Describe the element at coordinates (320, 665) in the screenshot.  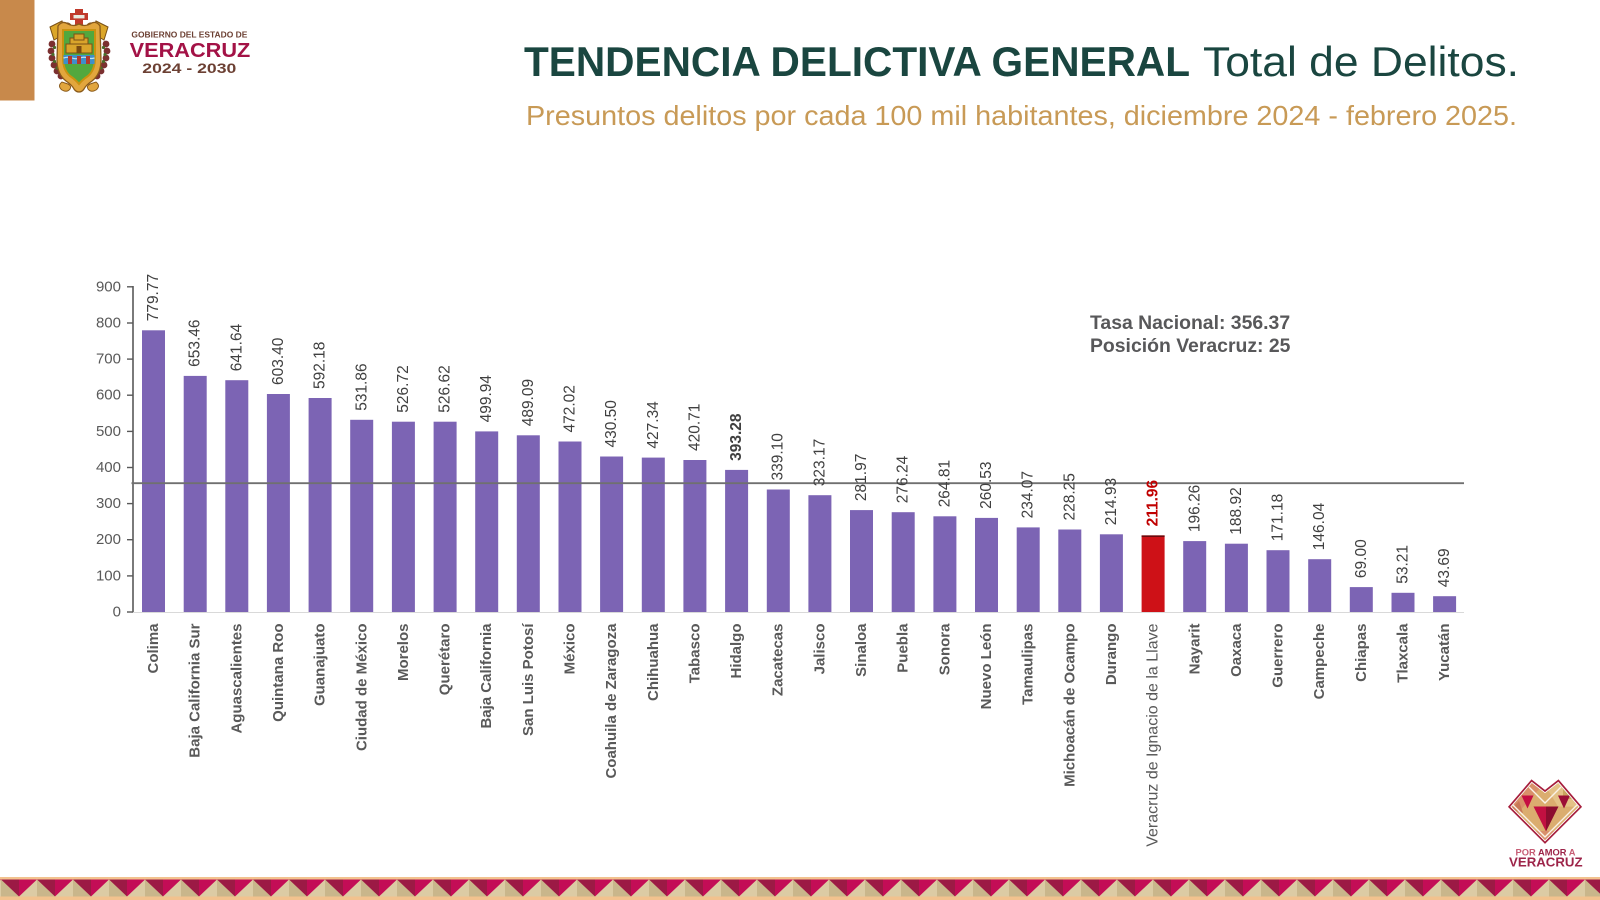
I see `svg-text: Guanajuato` at that location.